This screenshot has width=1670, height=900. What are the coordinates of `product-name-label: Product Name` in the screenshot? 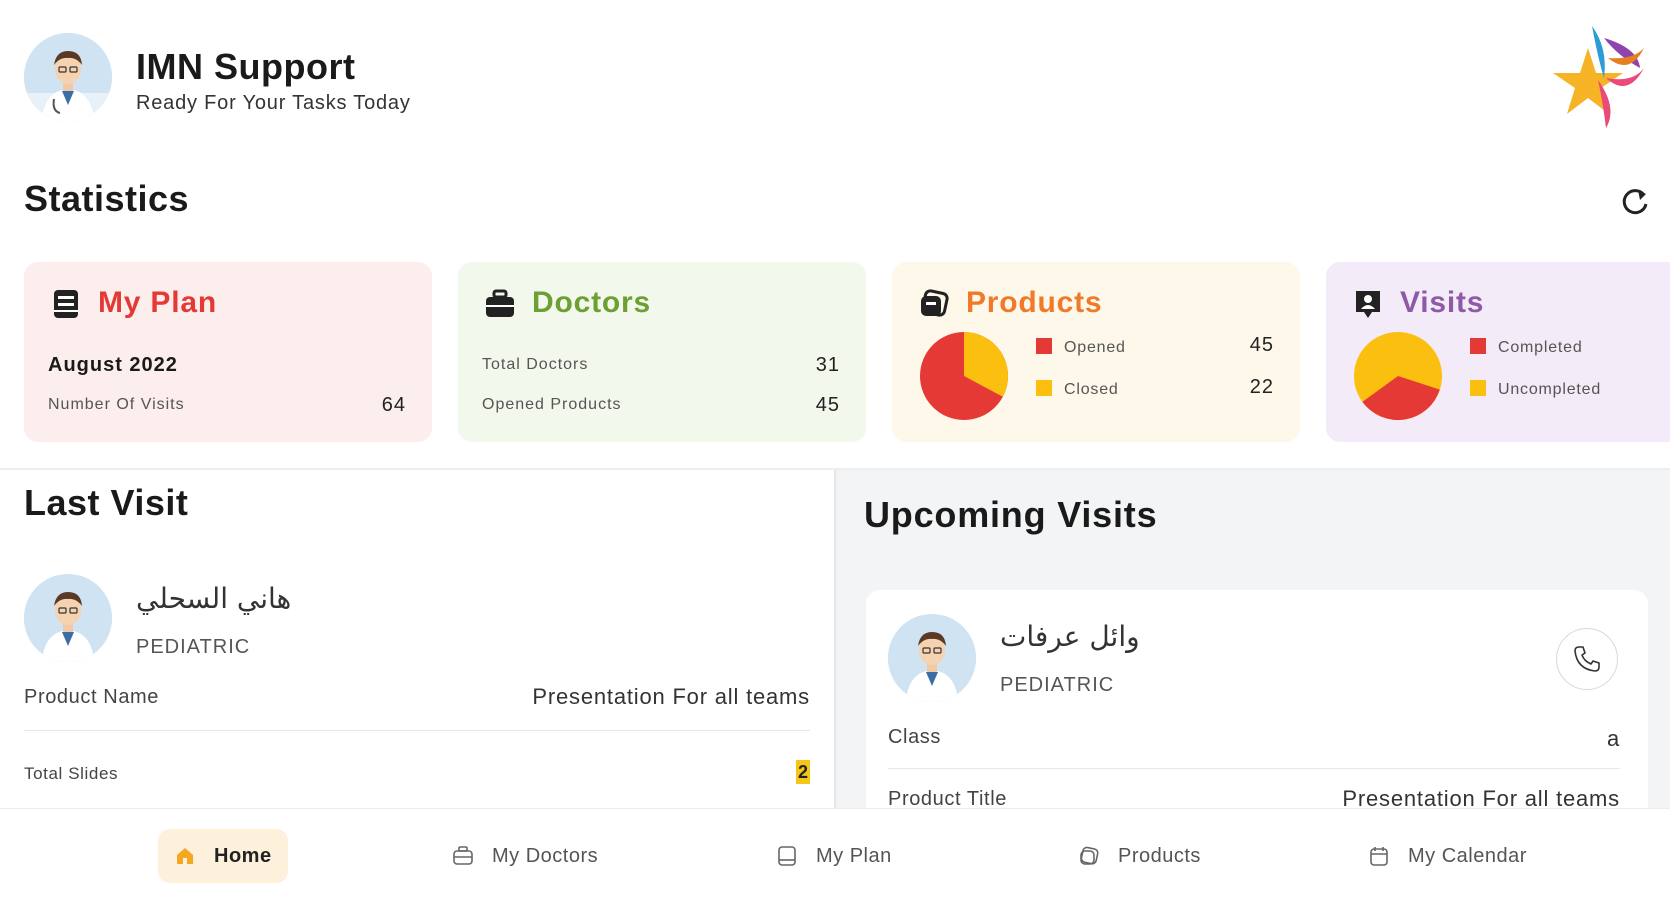 It's located at (92, 697).